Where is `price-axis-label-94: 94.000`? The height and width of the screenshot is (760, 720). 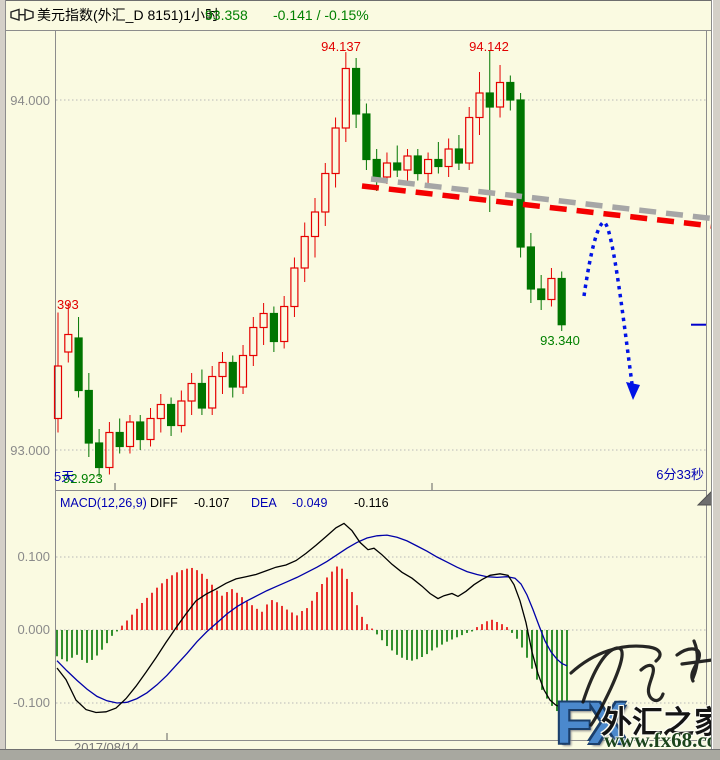
price-axis-label-94: 94.000 is located at coordinates (30, 100).